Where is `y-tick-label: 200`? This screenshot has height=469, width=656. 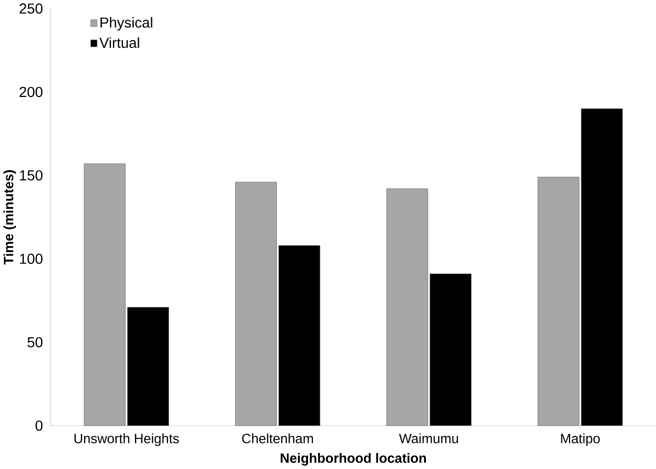 y-tick-label: 200 is located at coordinates (31, 92).